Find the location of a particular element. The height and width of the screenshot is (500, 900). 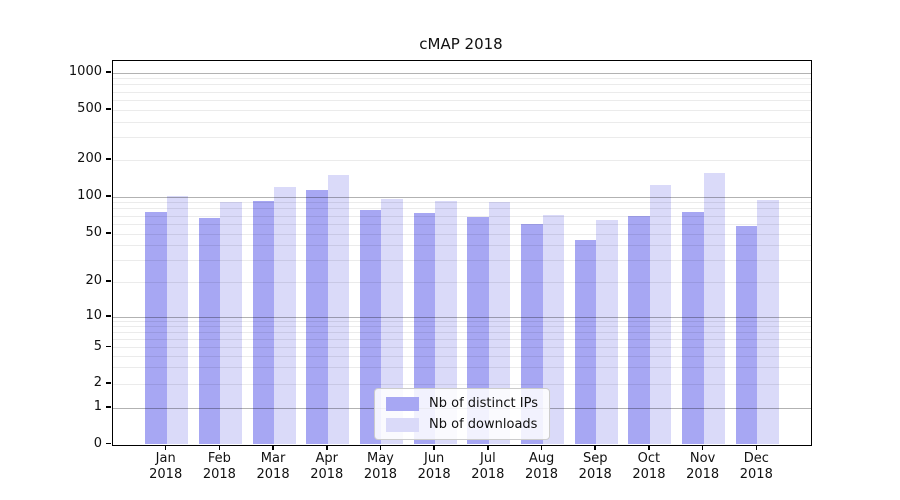

bar-dec-downloads is located at coordinates (768, 322).